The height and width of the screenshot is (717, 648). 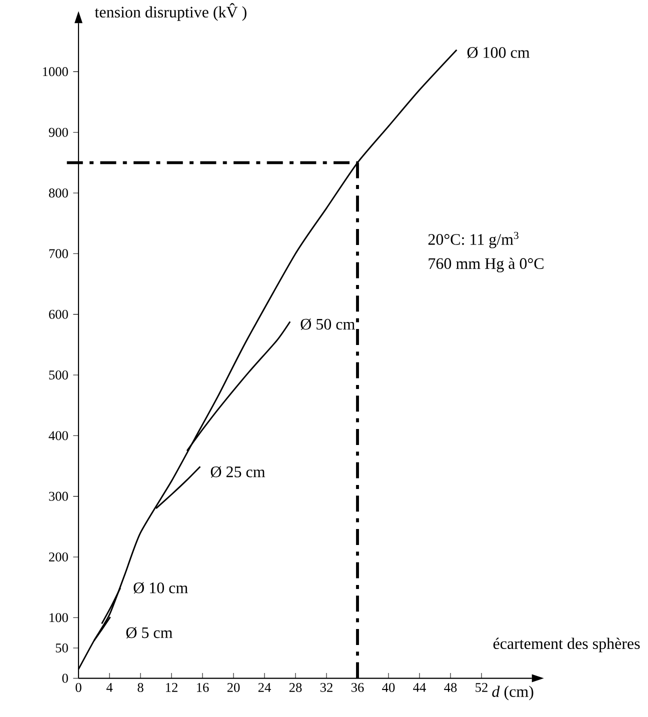 I want to click on annotation: 20°C: 11 g/m$^{3}$, so click(x=473, y=240).